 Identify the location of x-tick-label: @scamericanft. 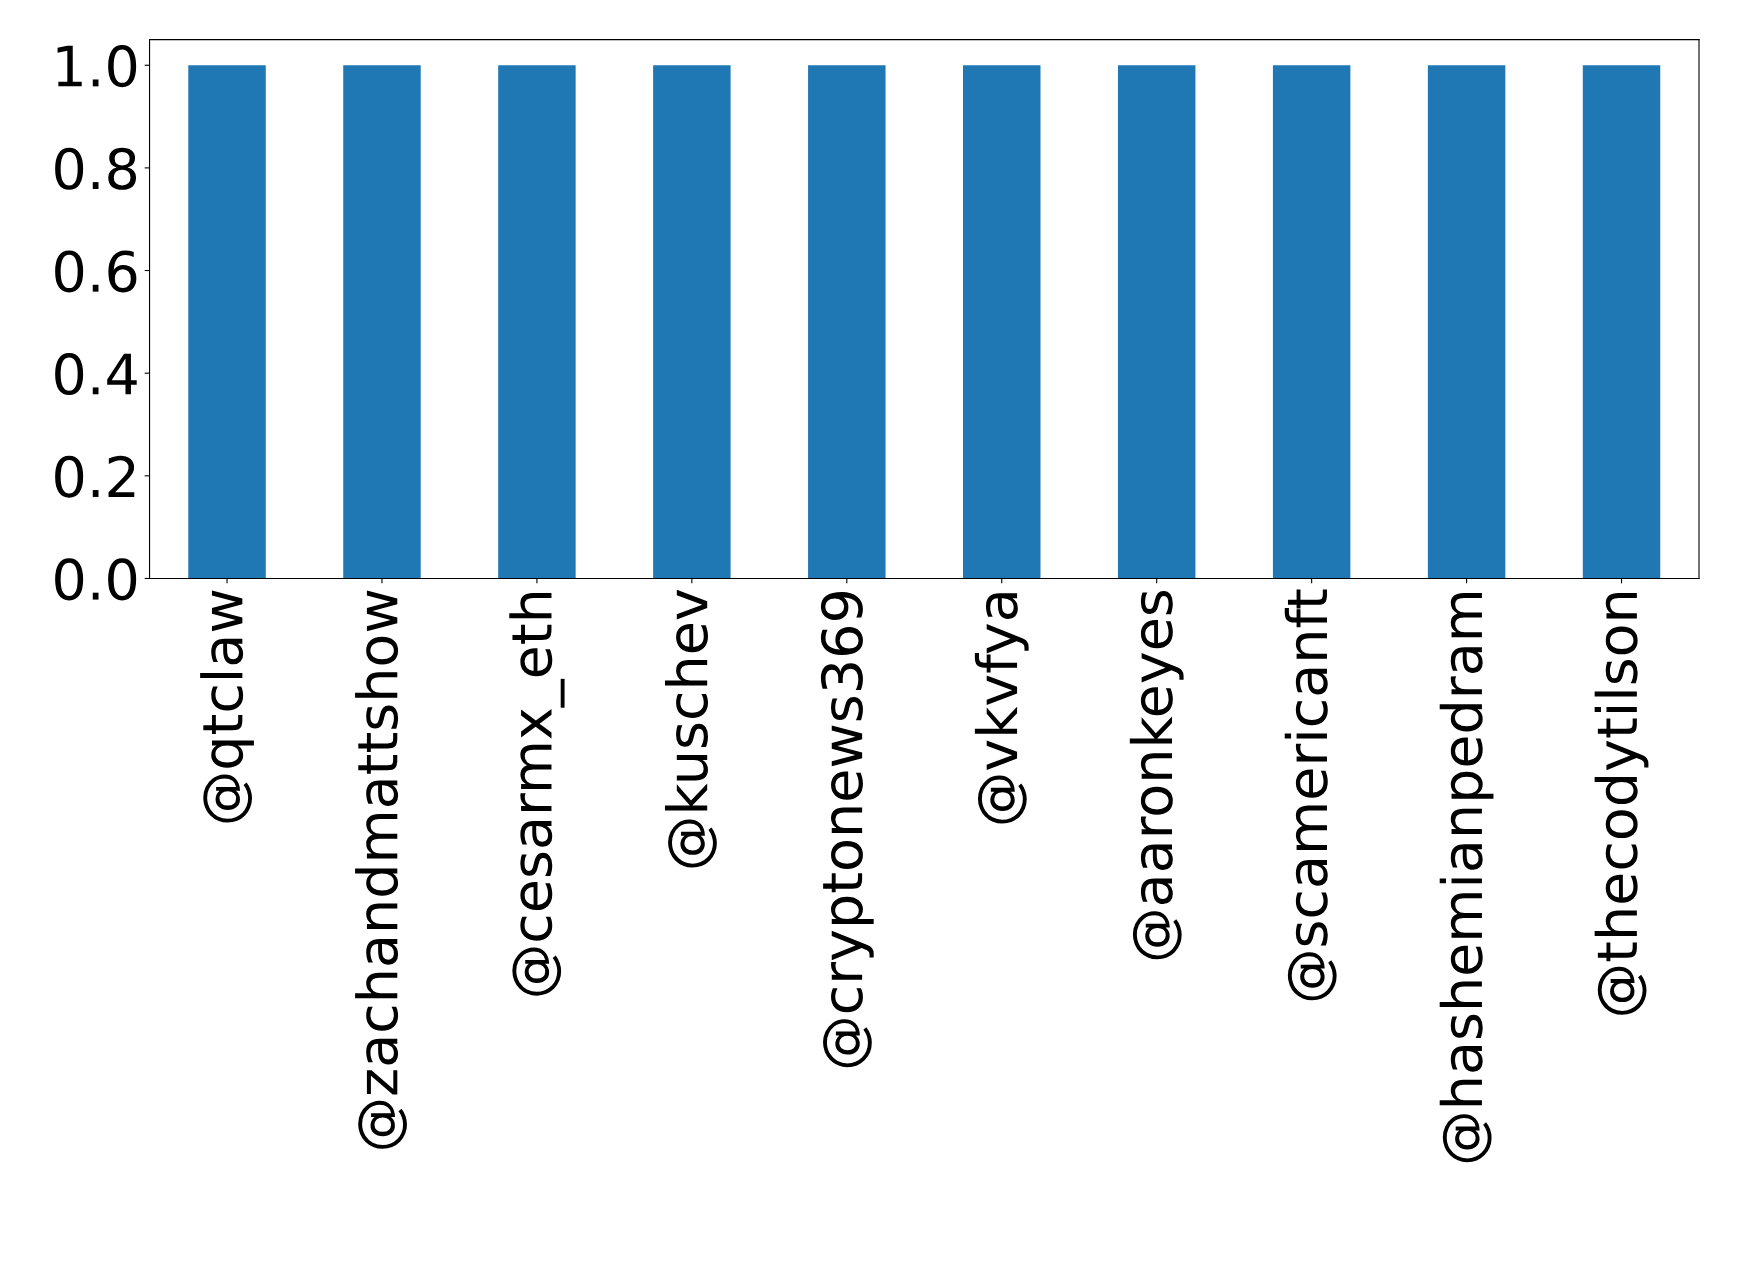
(1310, 795).